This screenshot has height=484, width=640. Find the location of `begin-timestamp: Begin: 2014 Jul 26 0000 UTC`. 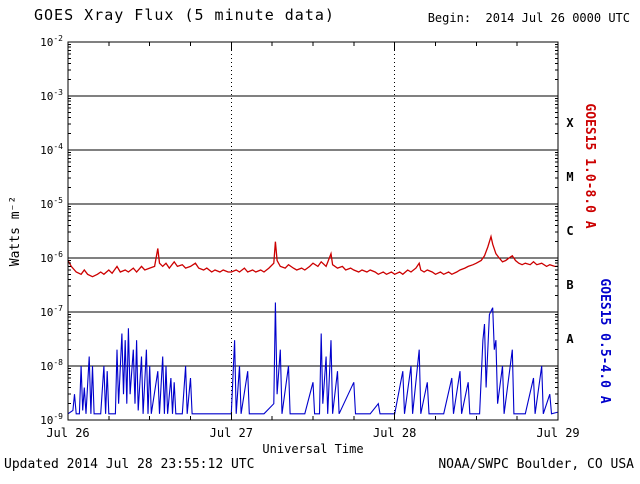

begin-timestamp: Begin: 2014 Jul 26 0000 UTC is located at coordinates (528, 18).